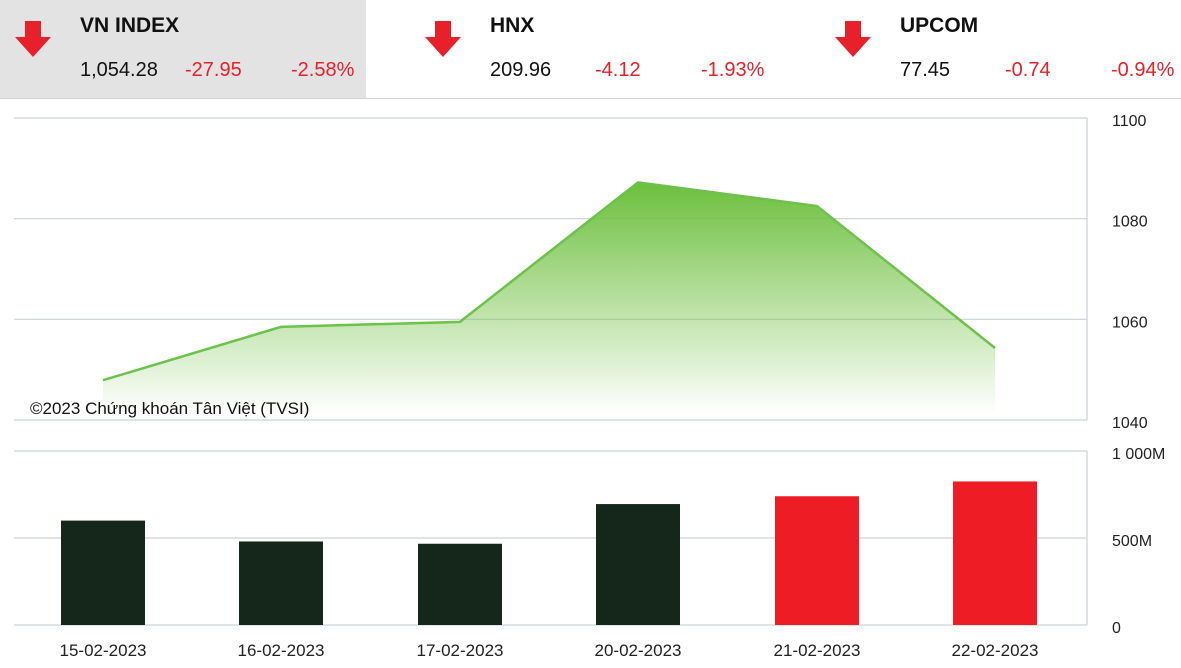 This screenshot has width=1181, height=668. I want to click on ticker-vnindex: VN INDEX 1,054.28 -27.95 -2.58%, so click(183, 49).